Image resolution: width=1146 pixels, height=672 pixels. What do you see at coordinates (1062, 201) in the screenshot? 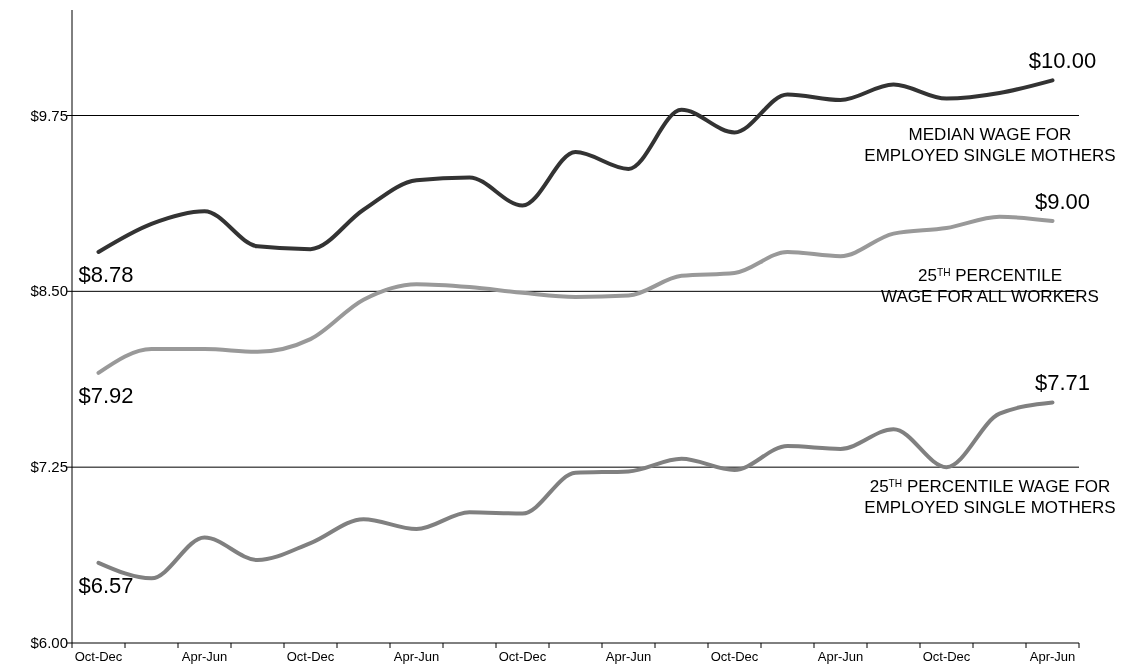
I see `data-label: $9.00` at bounding box center [1062, 201].